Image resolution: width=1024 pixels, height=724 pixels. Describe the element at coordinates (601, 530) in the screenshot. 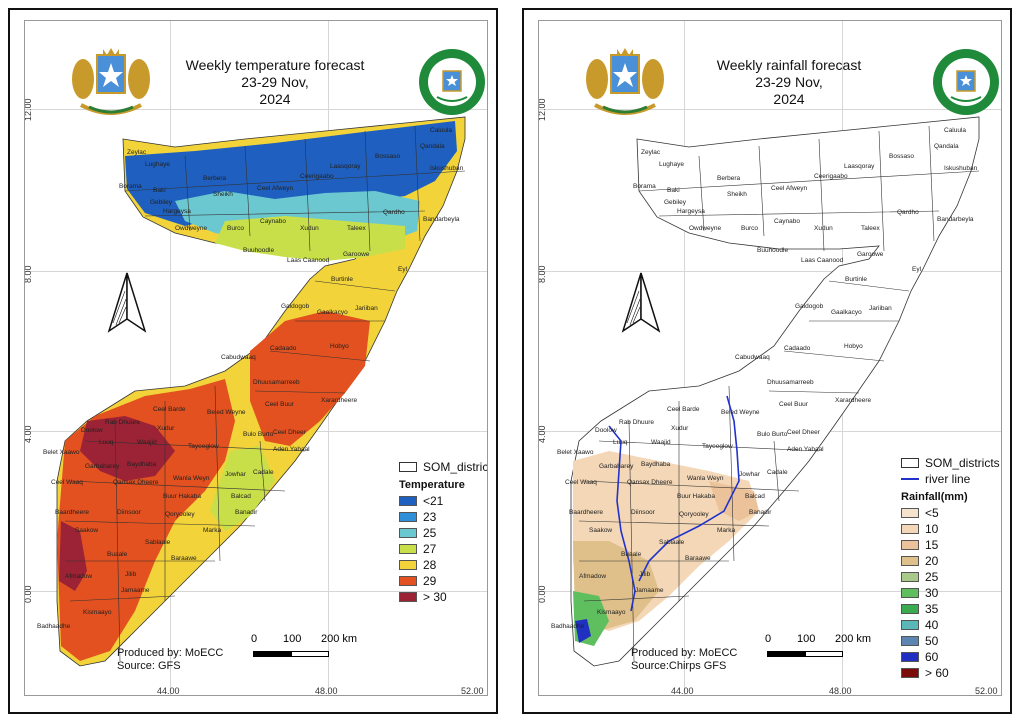

I see `district-label: Saakow` at that location.